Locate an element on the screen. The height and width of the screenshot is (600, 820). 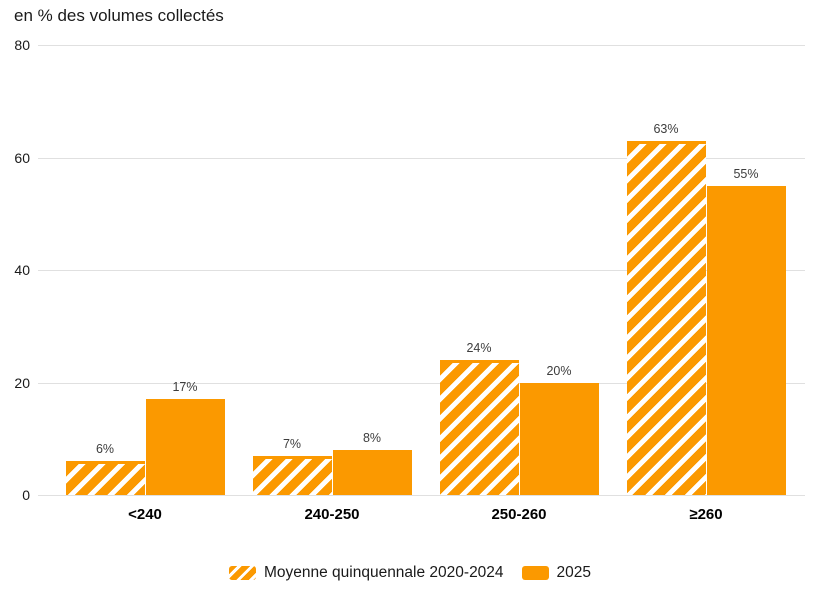
x-axis-label: 240-250 is located at coordinates (332, 514).